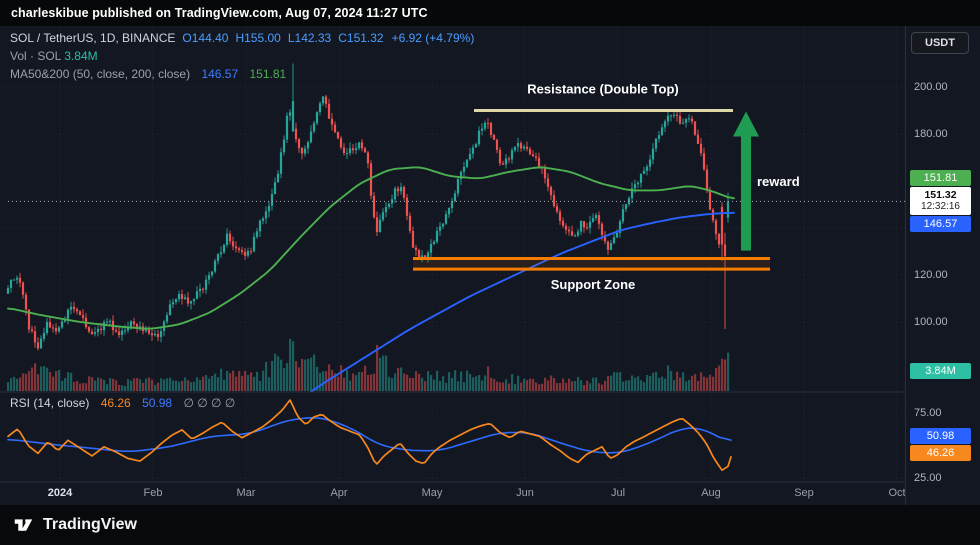 The image size is (980, 545). What do you see at coordinates (746, 192) in the screenshot?
I see `reward-arrow-shaft` at bounding box center [746, 192].